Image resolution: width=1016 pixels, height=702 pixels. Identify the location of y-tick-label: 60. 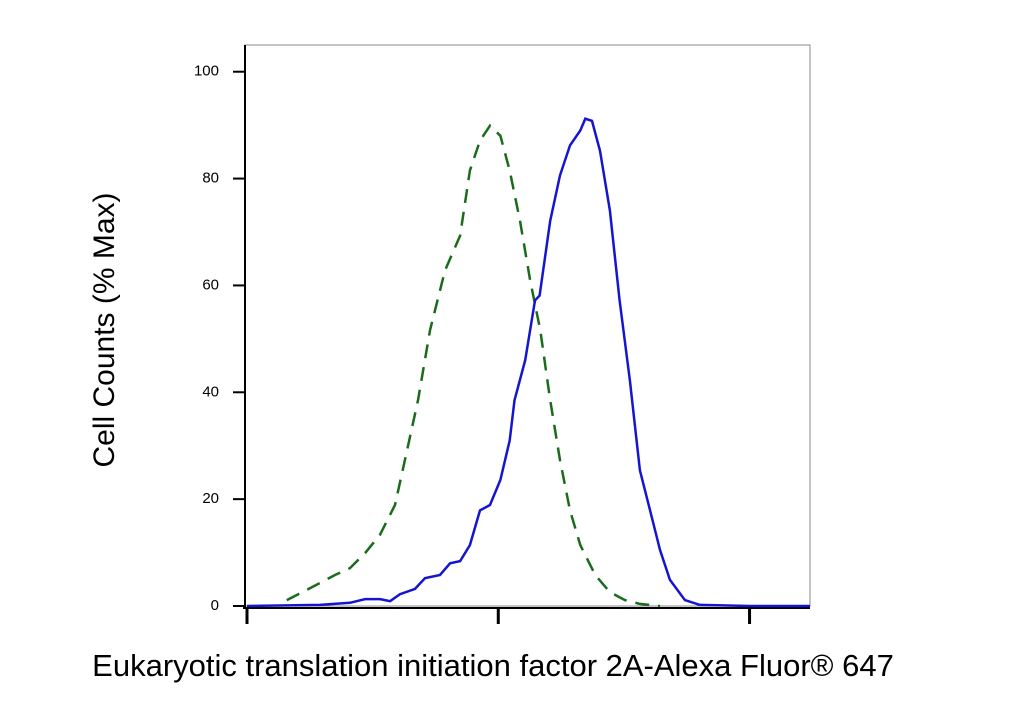
(210, 284).